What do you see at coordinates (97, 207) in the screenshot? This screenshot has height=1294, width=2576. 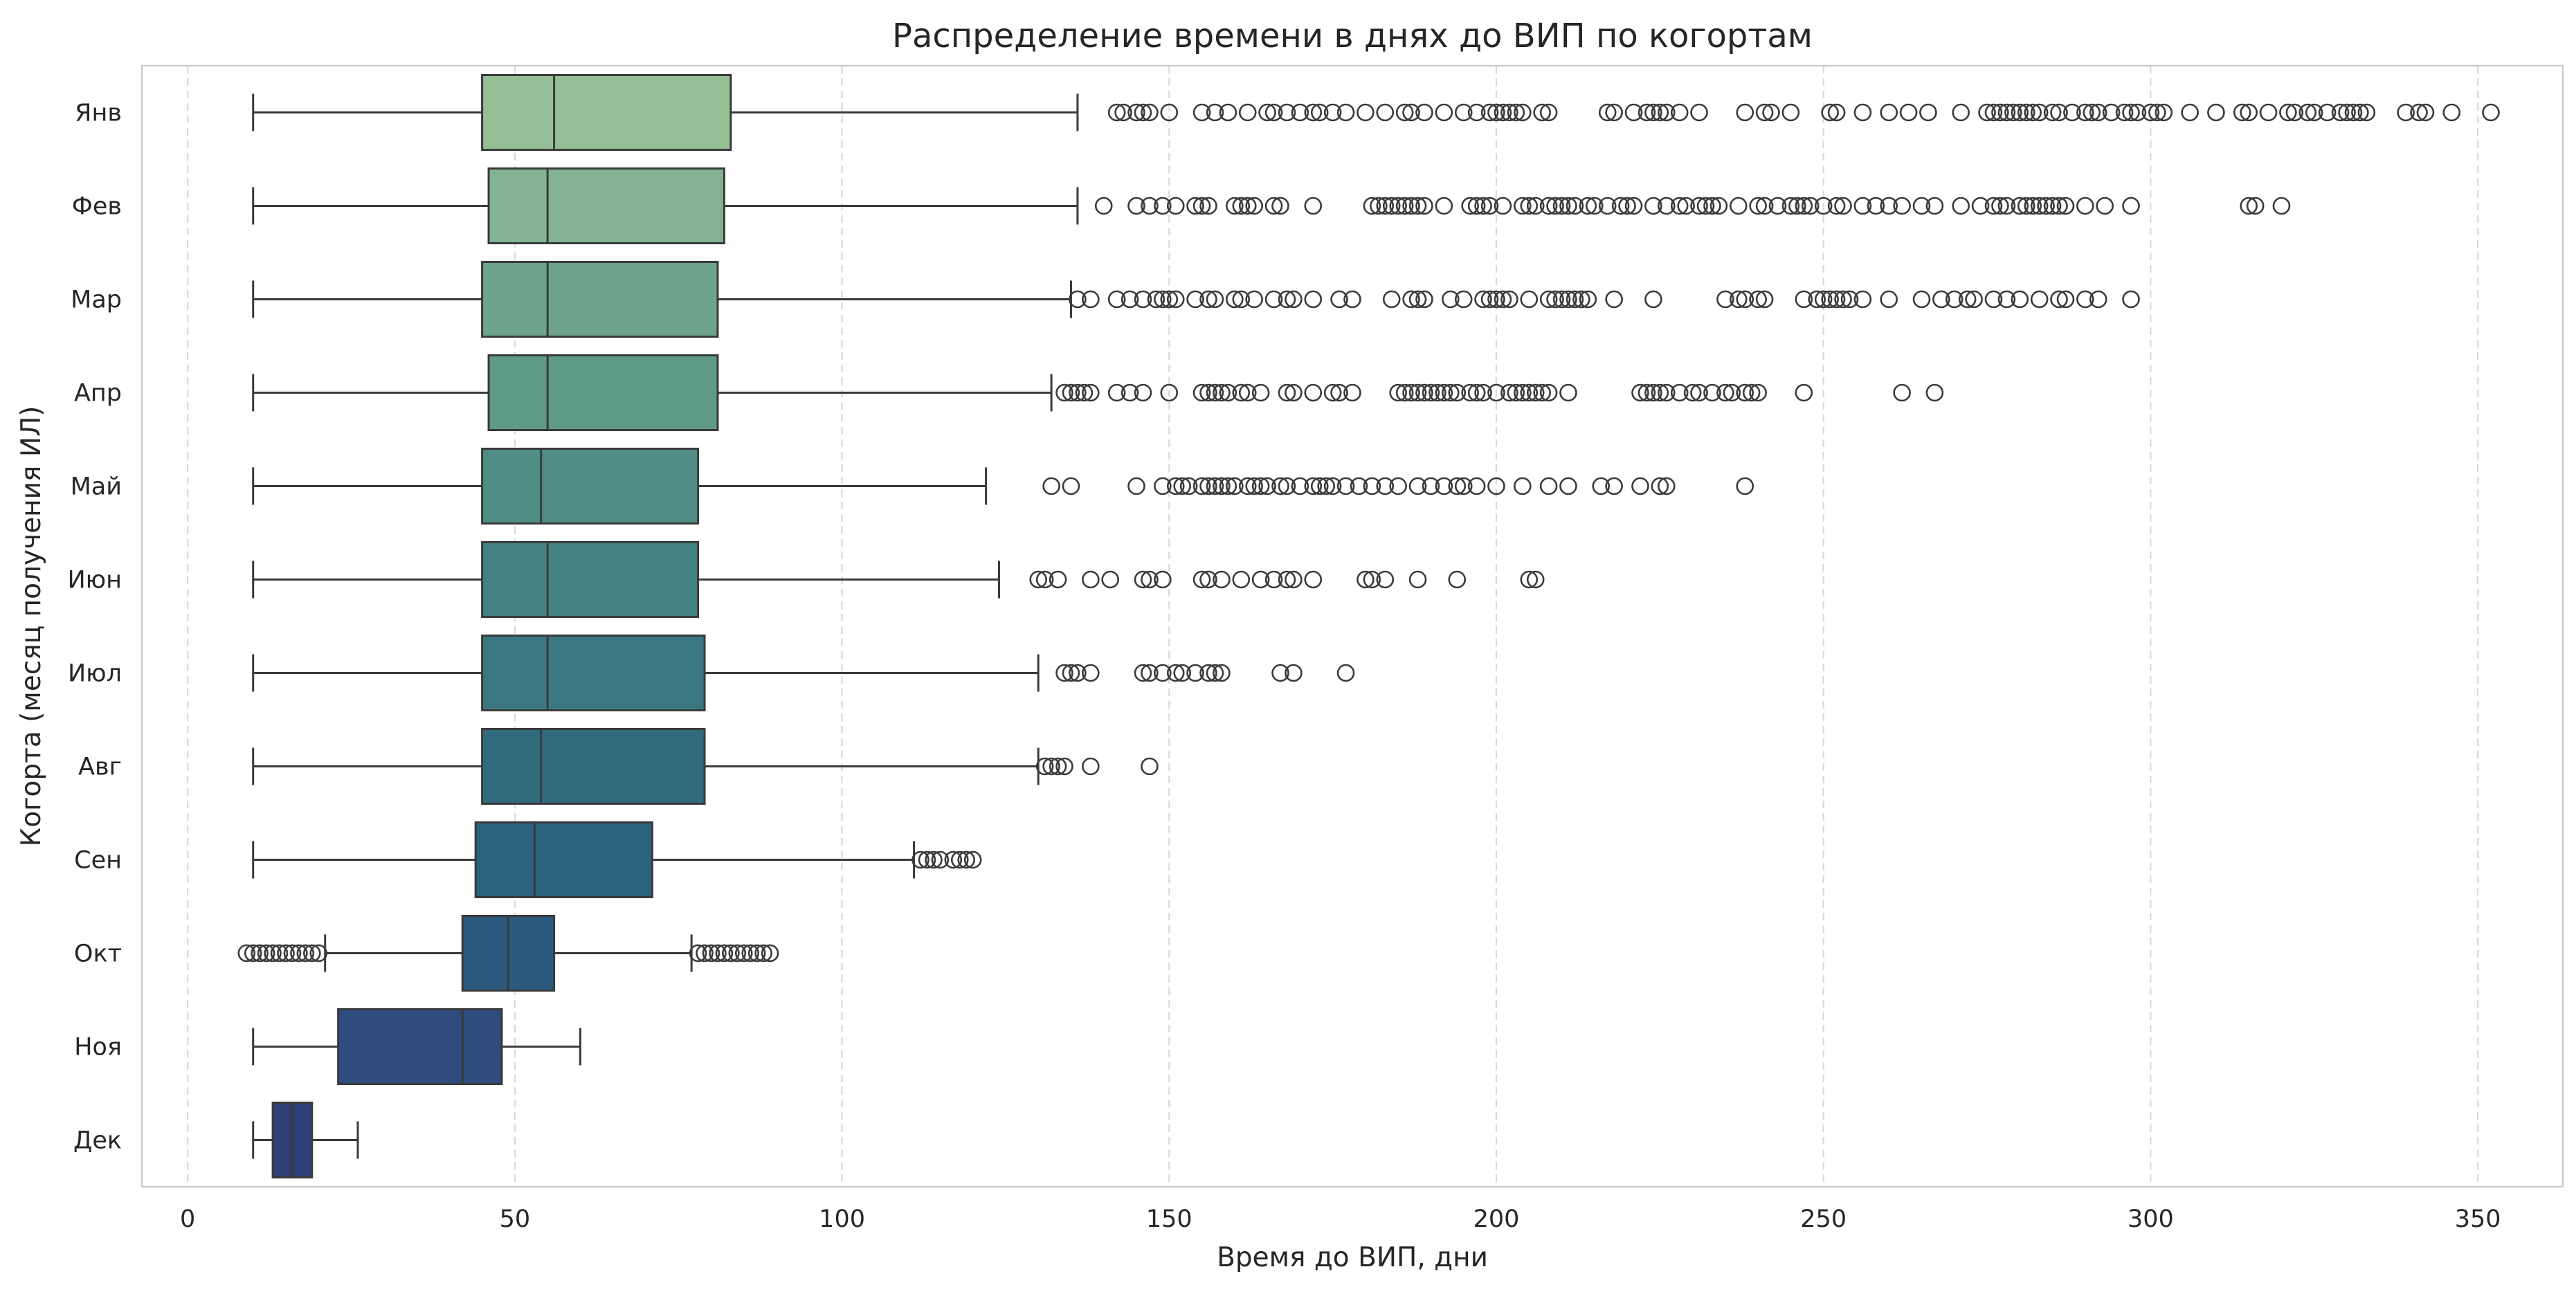 I see `y-tick-label: Фев` at bounding box center [97, 207].